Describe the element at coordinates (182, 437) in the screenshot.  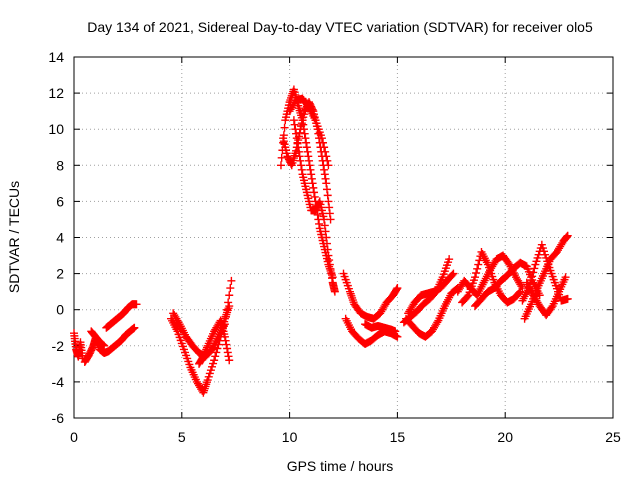
I see `x-tick-label: 5` at that location.